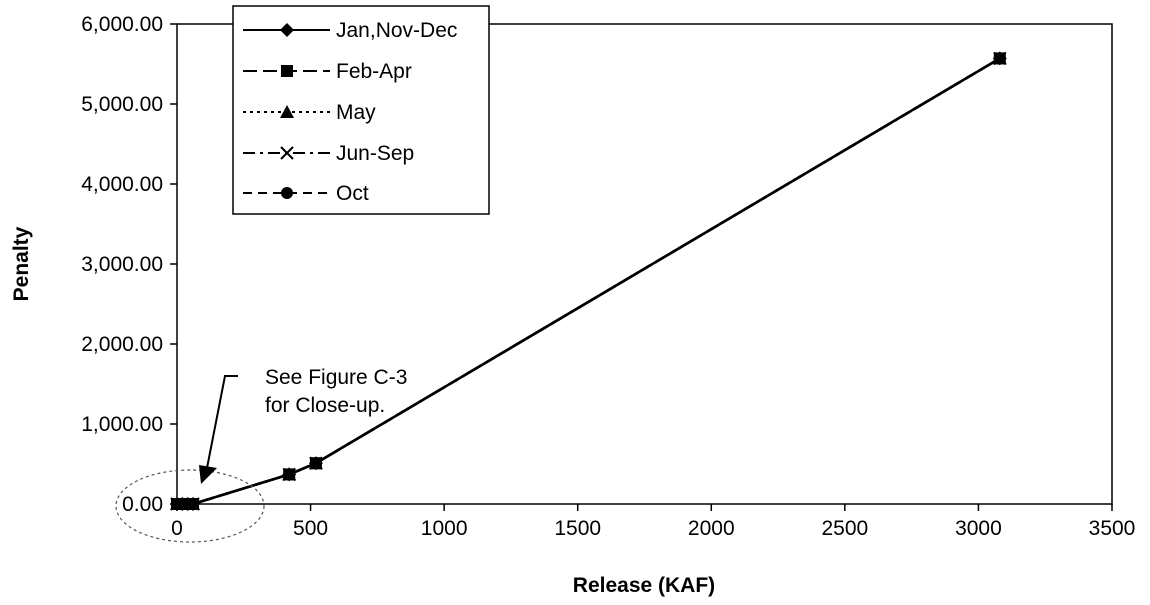 Image resolution: width=1150 pixels, height=605 pixels. Describe the element at coordinates (287, 71) in the screenshot. I see `data-point-square` at that location.